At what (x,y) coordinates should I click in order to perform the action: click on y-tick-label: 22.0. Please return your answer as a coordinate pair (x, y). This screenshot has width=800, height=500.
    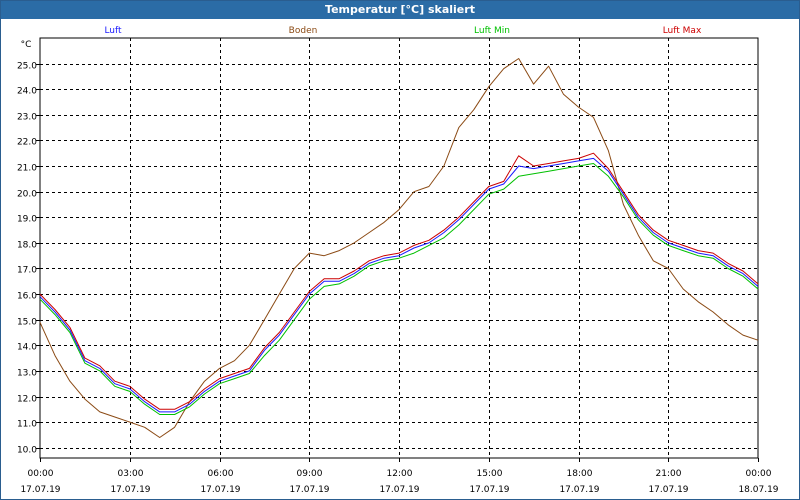
    Looking at the image, I should click on (27, 143).